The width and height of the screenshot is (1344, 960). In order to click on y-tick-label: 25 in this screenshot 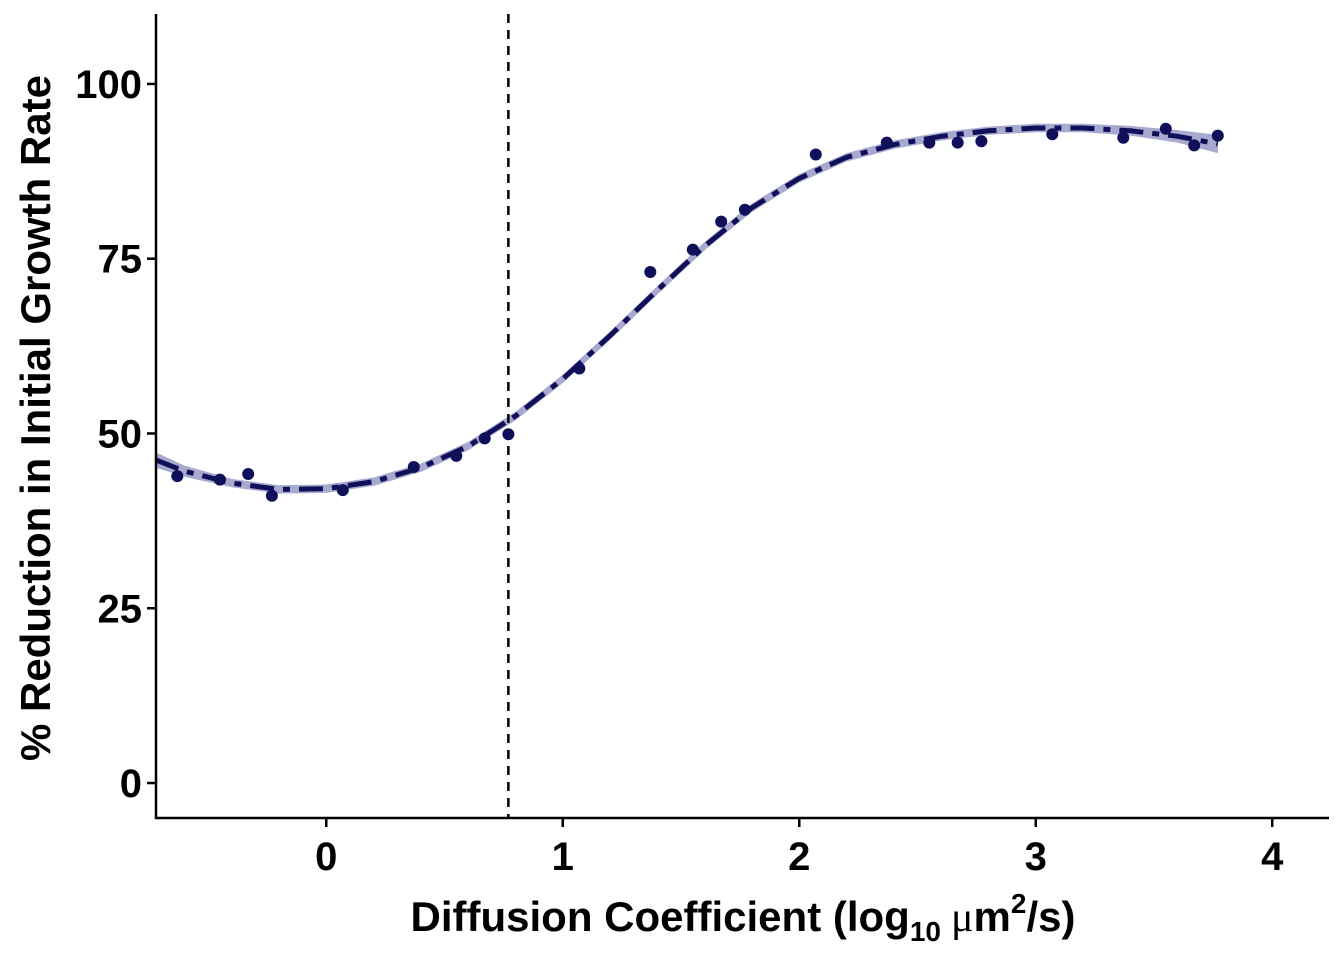, I will do `click(120, 609)`.